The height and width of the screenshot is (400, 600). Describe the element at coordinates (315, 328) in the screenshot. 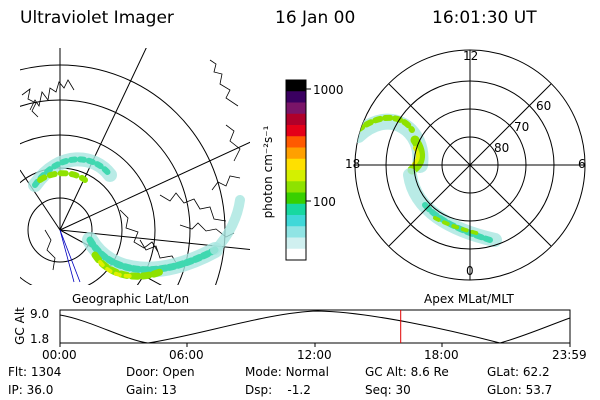

I see `orbit-timeline` at that location.